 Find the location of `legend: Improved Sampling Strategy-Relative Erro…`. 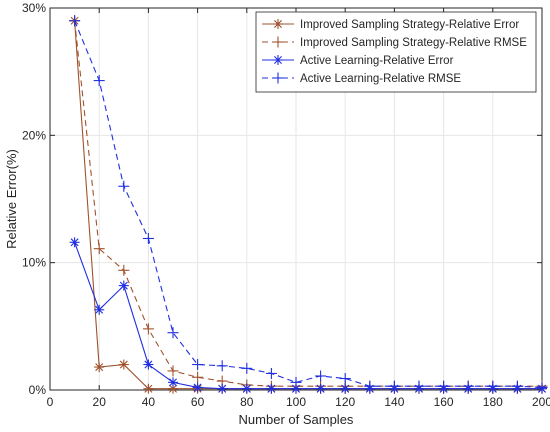

legend: Improved Sampling Strategy-Relative Erro… is located at coordinates (396, 52).